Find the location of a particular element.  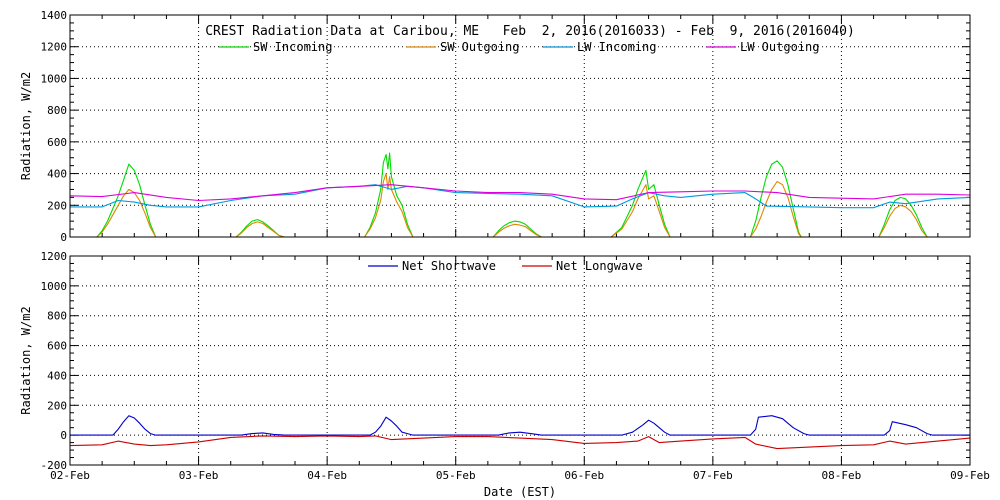

x-tick-label: 03-Feb is located at coordinates (199, 475).